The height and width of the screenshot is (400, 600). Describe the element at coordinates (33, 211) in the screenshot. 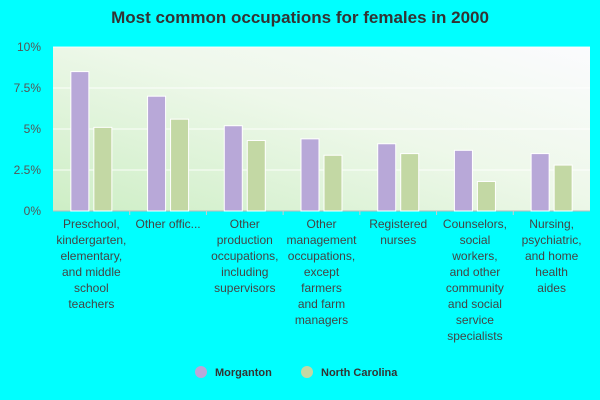

I see `y-tick-label: 0%` at that location.